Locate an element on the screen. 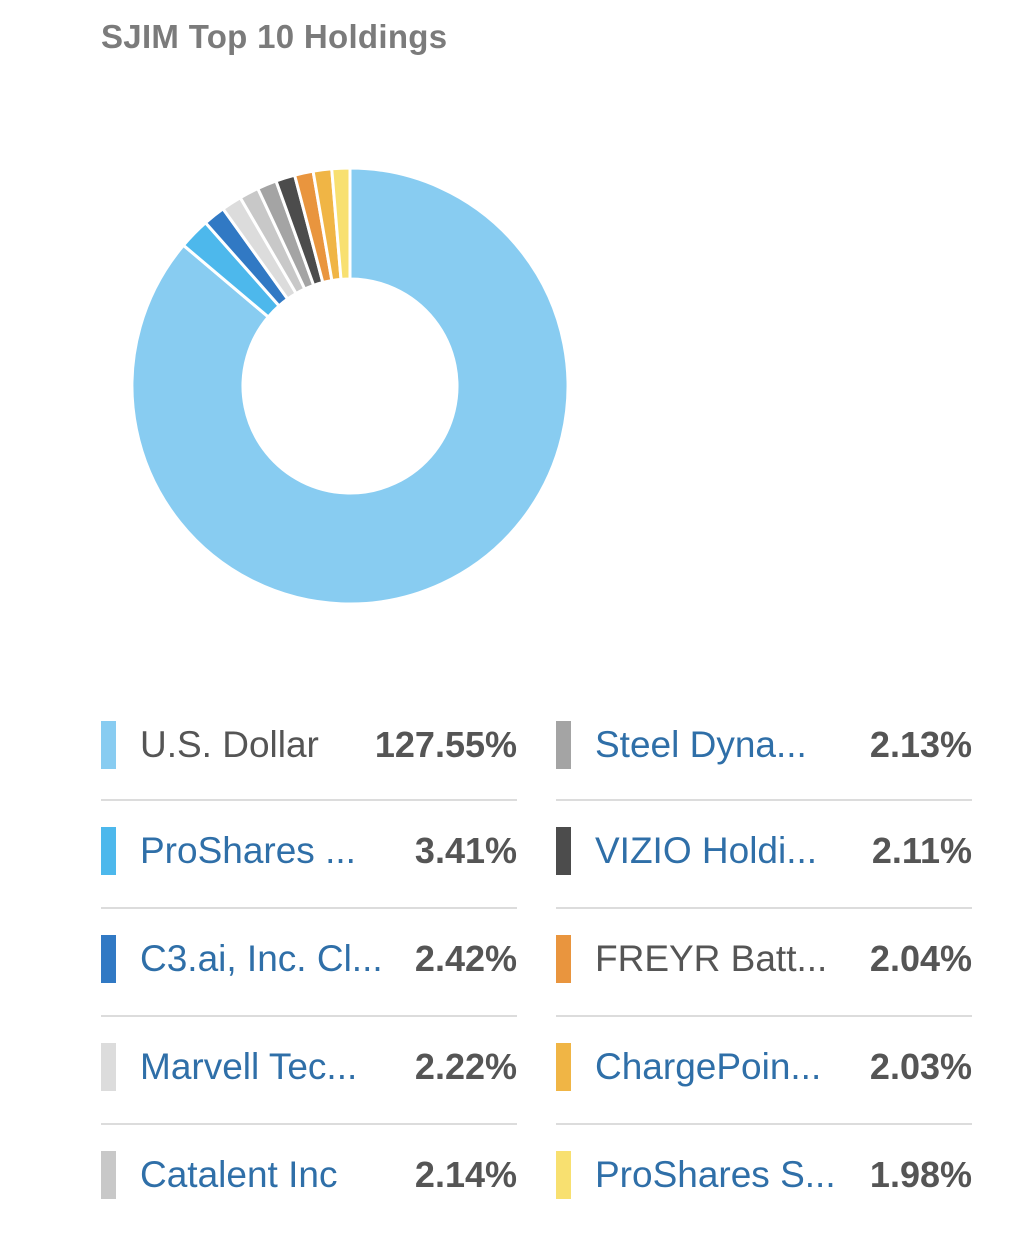 The image size is (1034, 1233). legend-value: 2.03% is located at coordinates (920, 1066).